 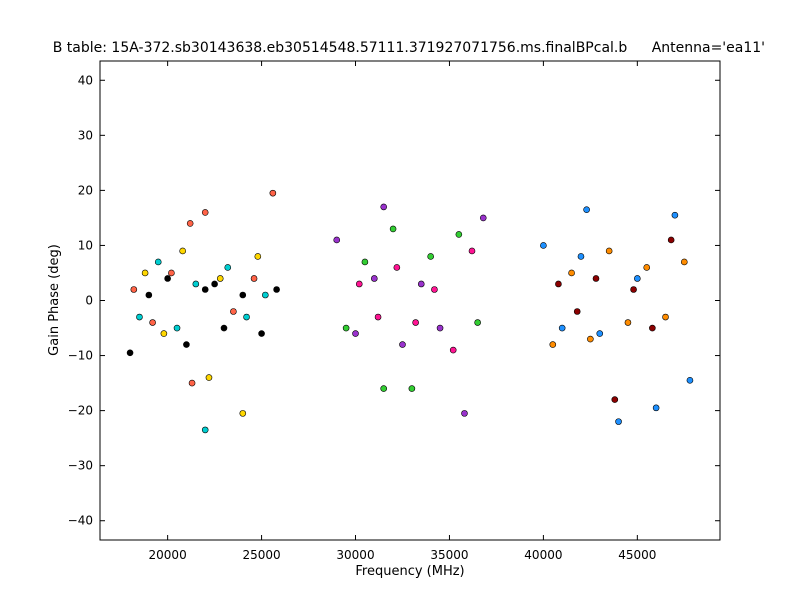 I want to click on x-tick-label: 40000, so click(x=543, y=555).